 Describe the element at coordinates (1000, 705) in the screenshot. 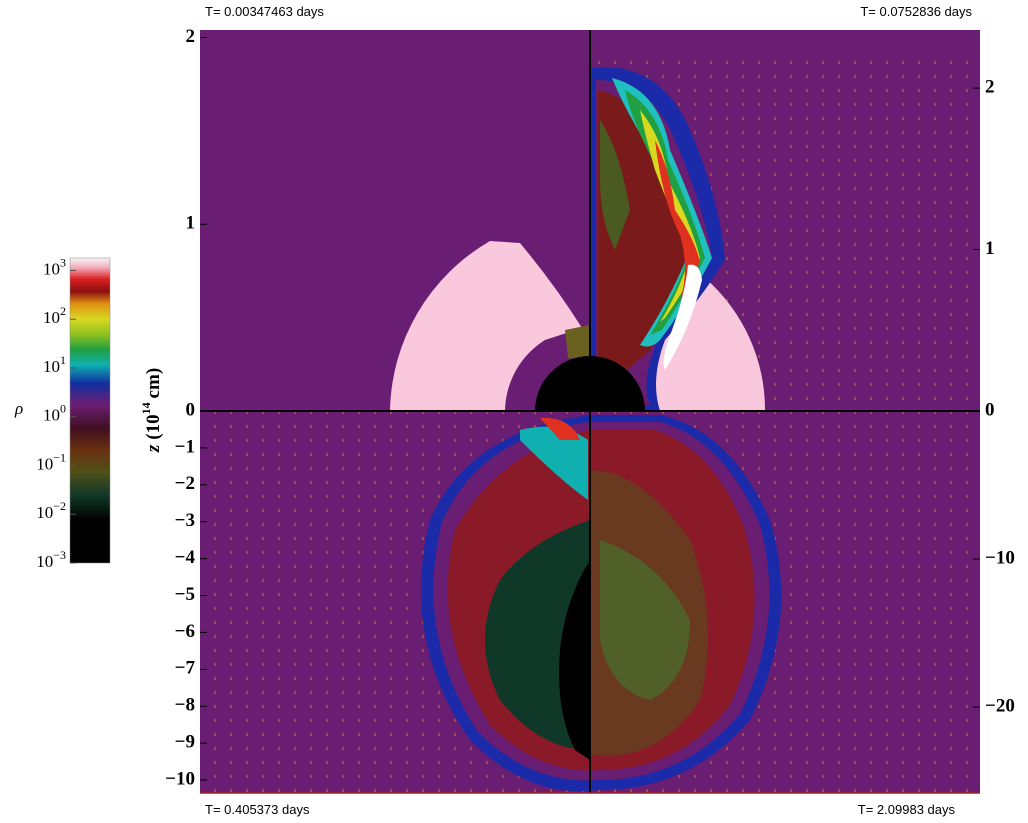

I see `y-tick-label: −20` at that location.